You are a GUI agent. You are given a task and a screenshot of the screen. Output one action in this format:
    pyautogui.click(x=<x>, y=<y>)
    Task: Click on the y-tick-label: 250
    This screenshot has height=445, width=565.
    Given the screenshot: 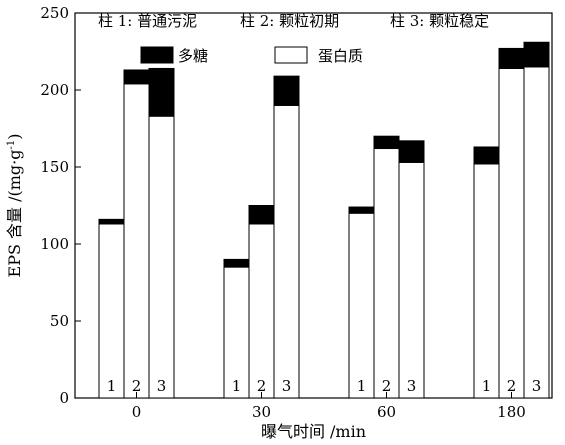 What is the action you would take?
    pyautogui.click(x=54, y=13)
    